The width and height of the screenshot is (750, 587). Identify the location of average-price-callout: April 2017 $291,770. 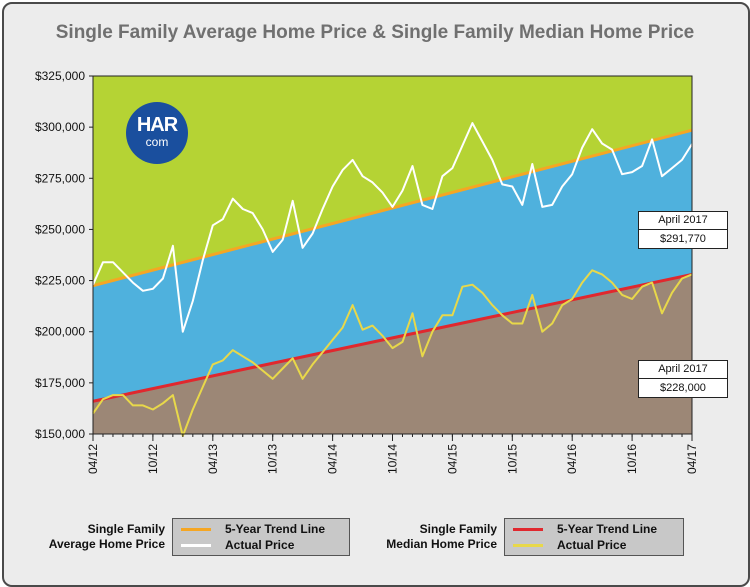
(683, 230).